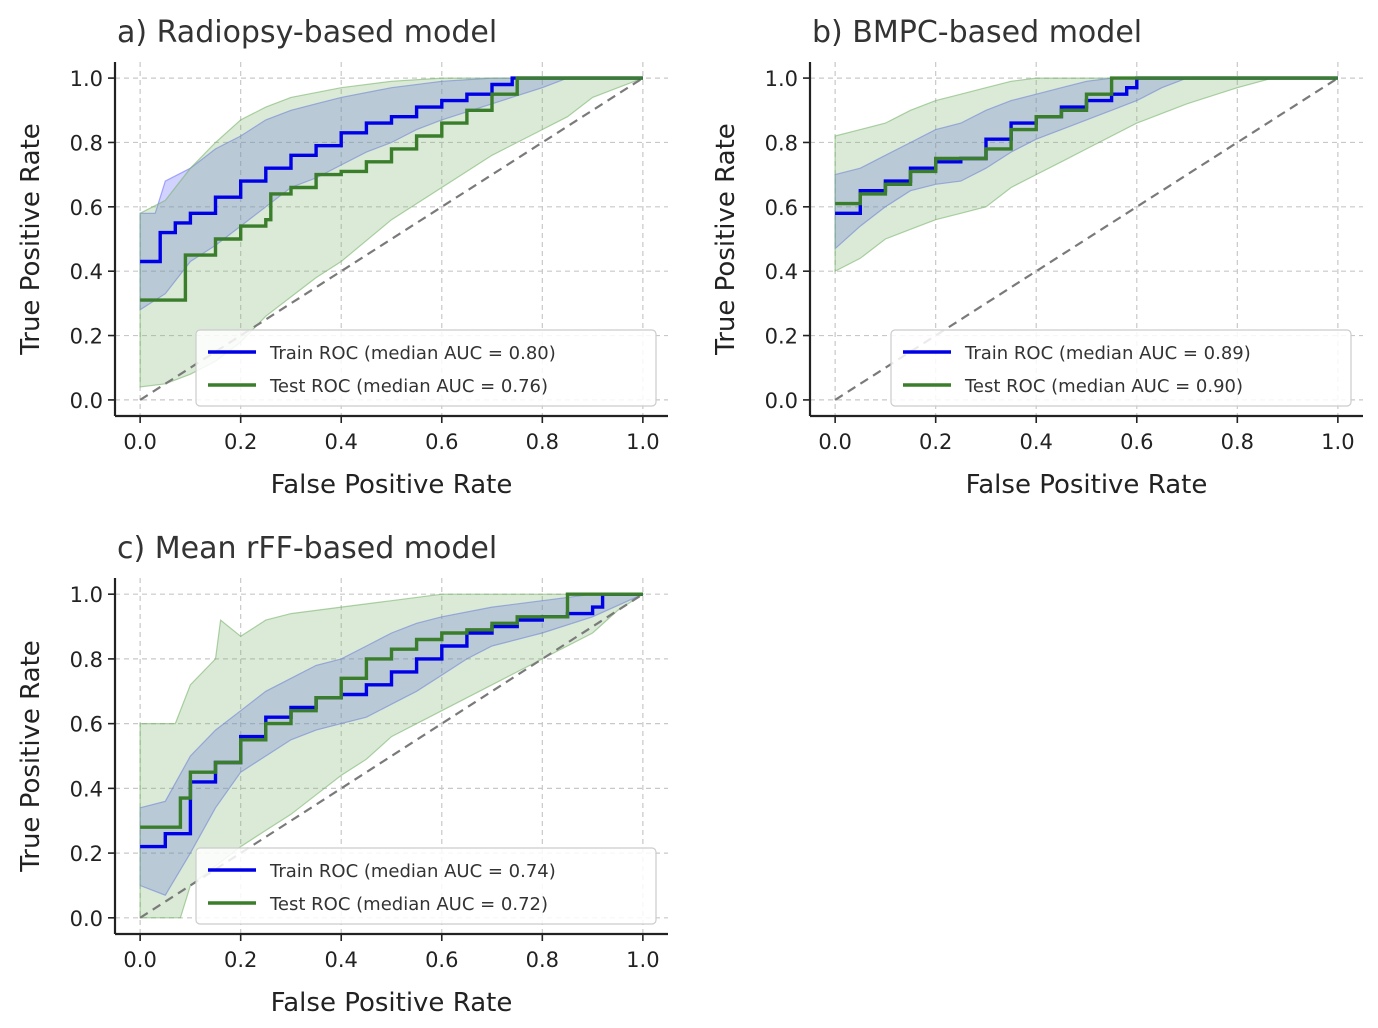 This screenshot has height=1028, width=1378. I want to click on test-confidence-band, so click(1086, 175).